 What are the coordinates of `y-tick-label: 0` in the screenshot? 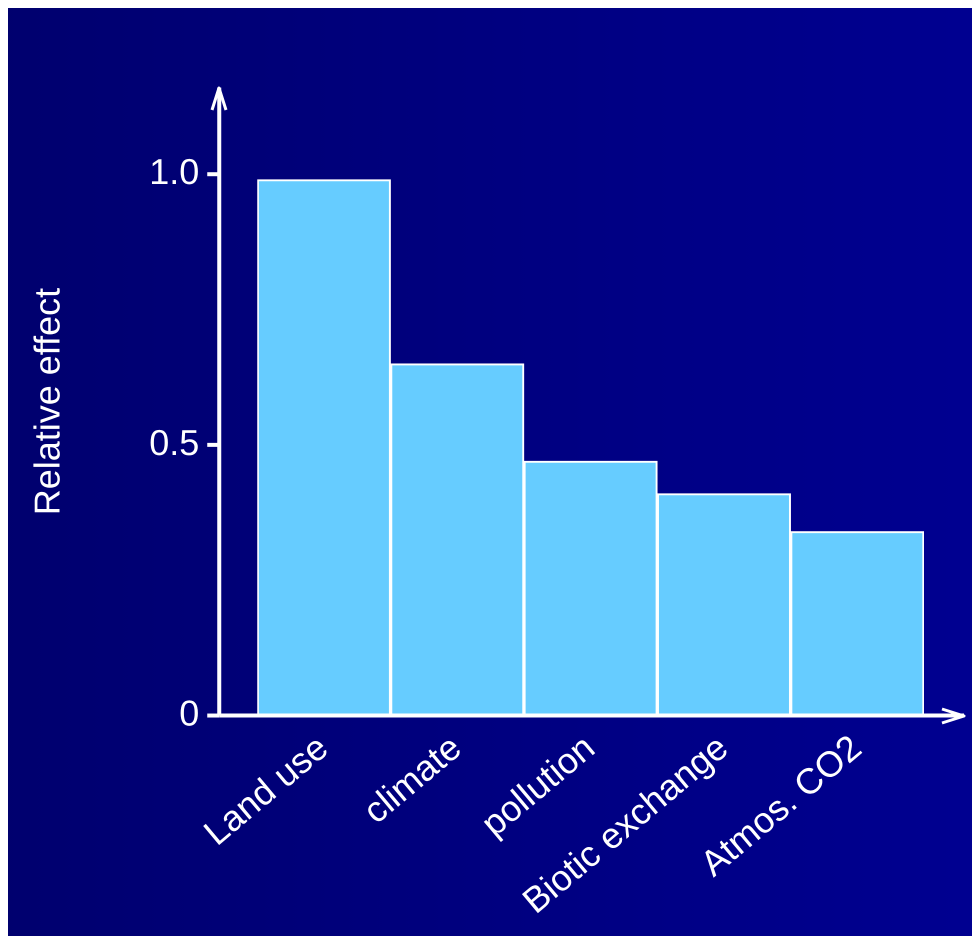 It's located at (189, 713).